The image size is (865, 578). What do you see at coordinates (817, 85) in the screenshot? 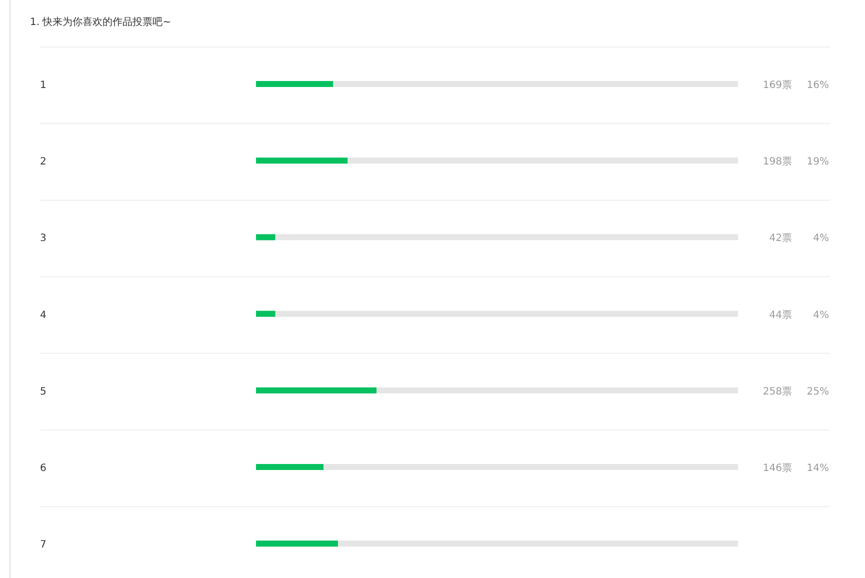
I see `data-label: 16%` at bounding box center [817, 85].